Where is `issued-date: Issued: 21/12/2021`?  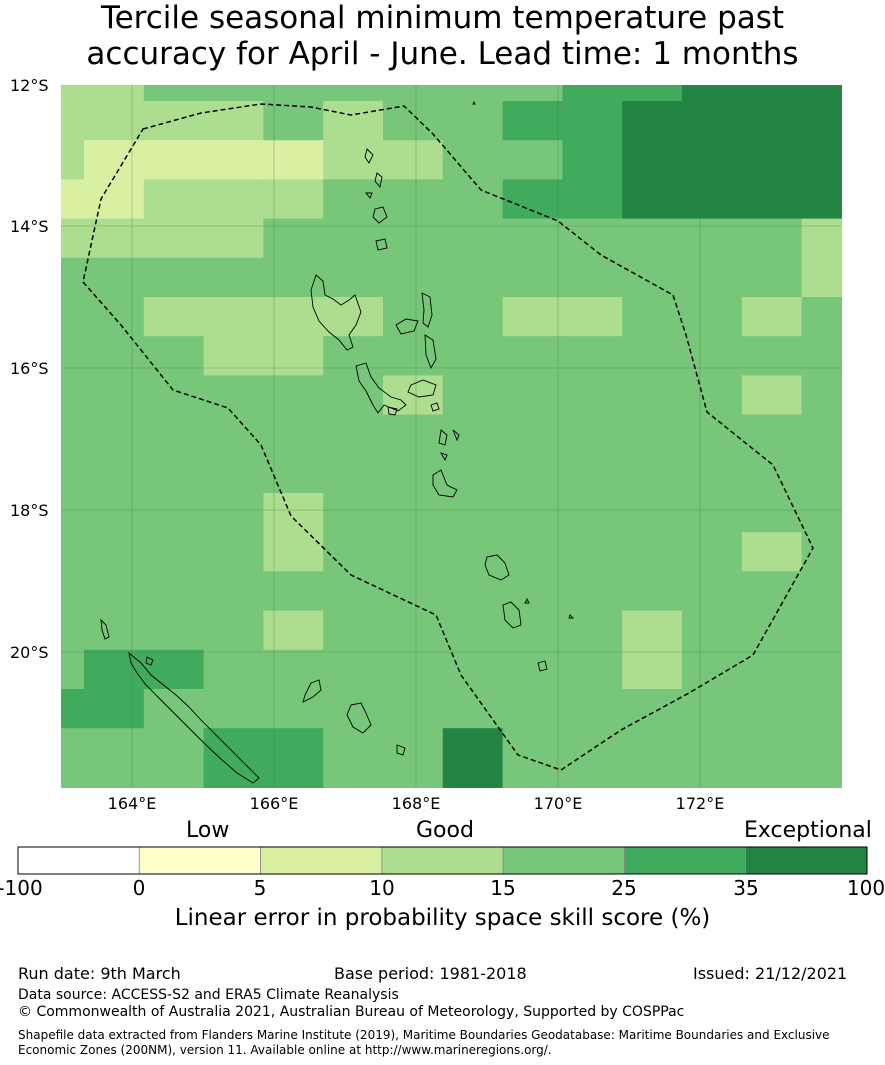 issued-date: Issued: 21/12/2021 is located at coordinates (770, 973).